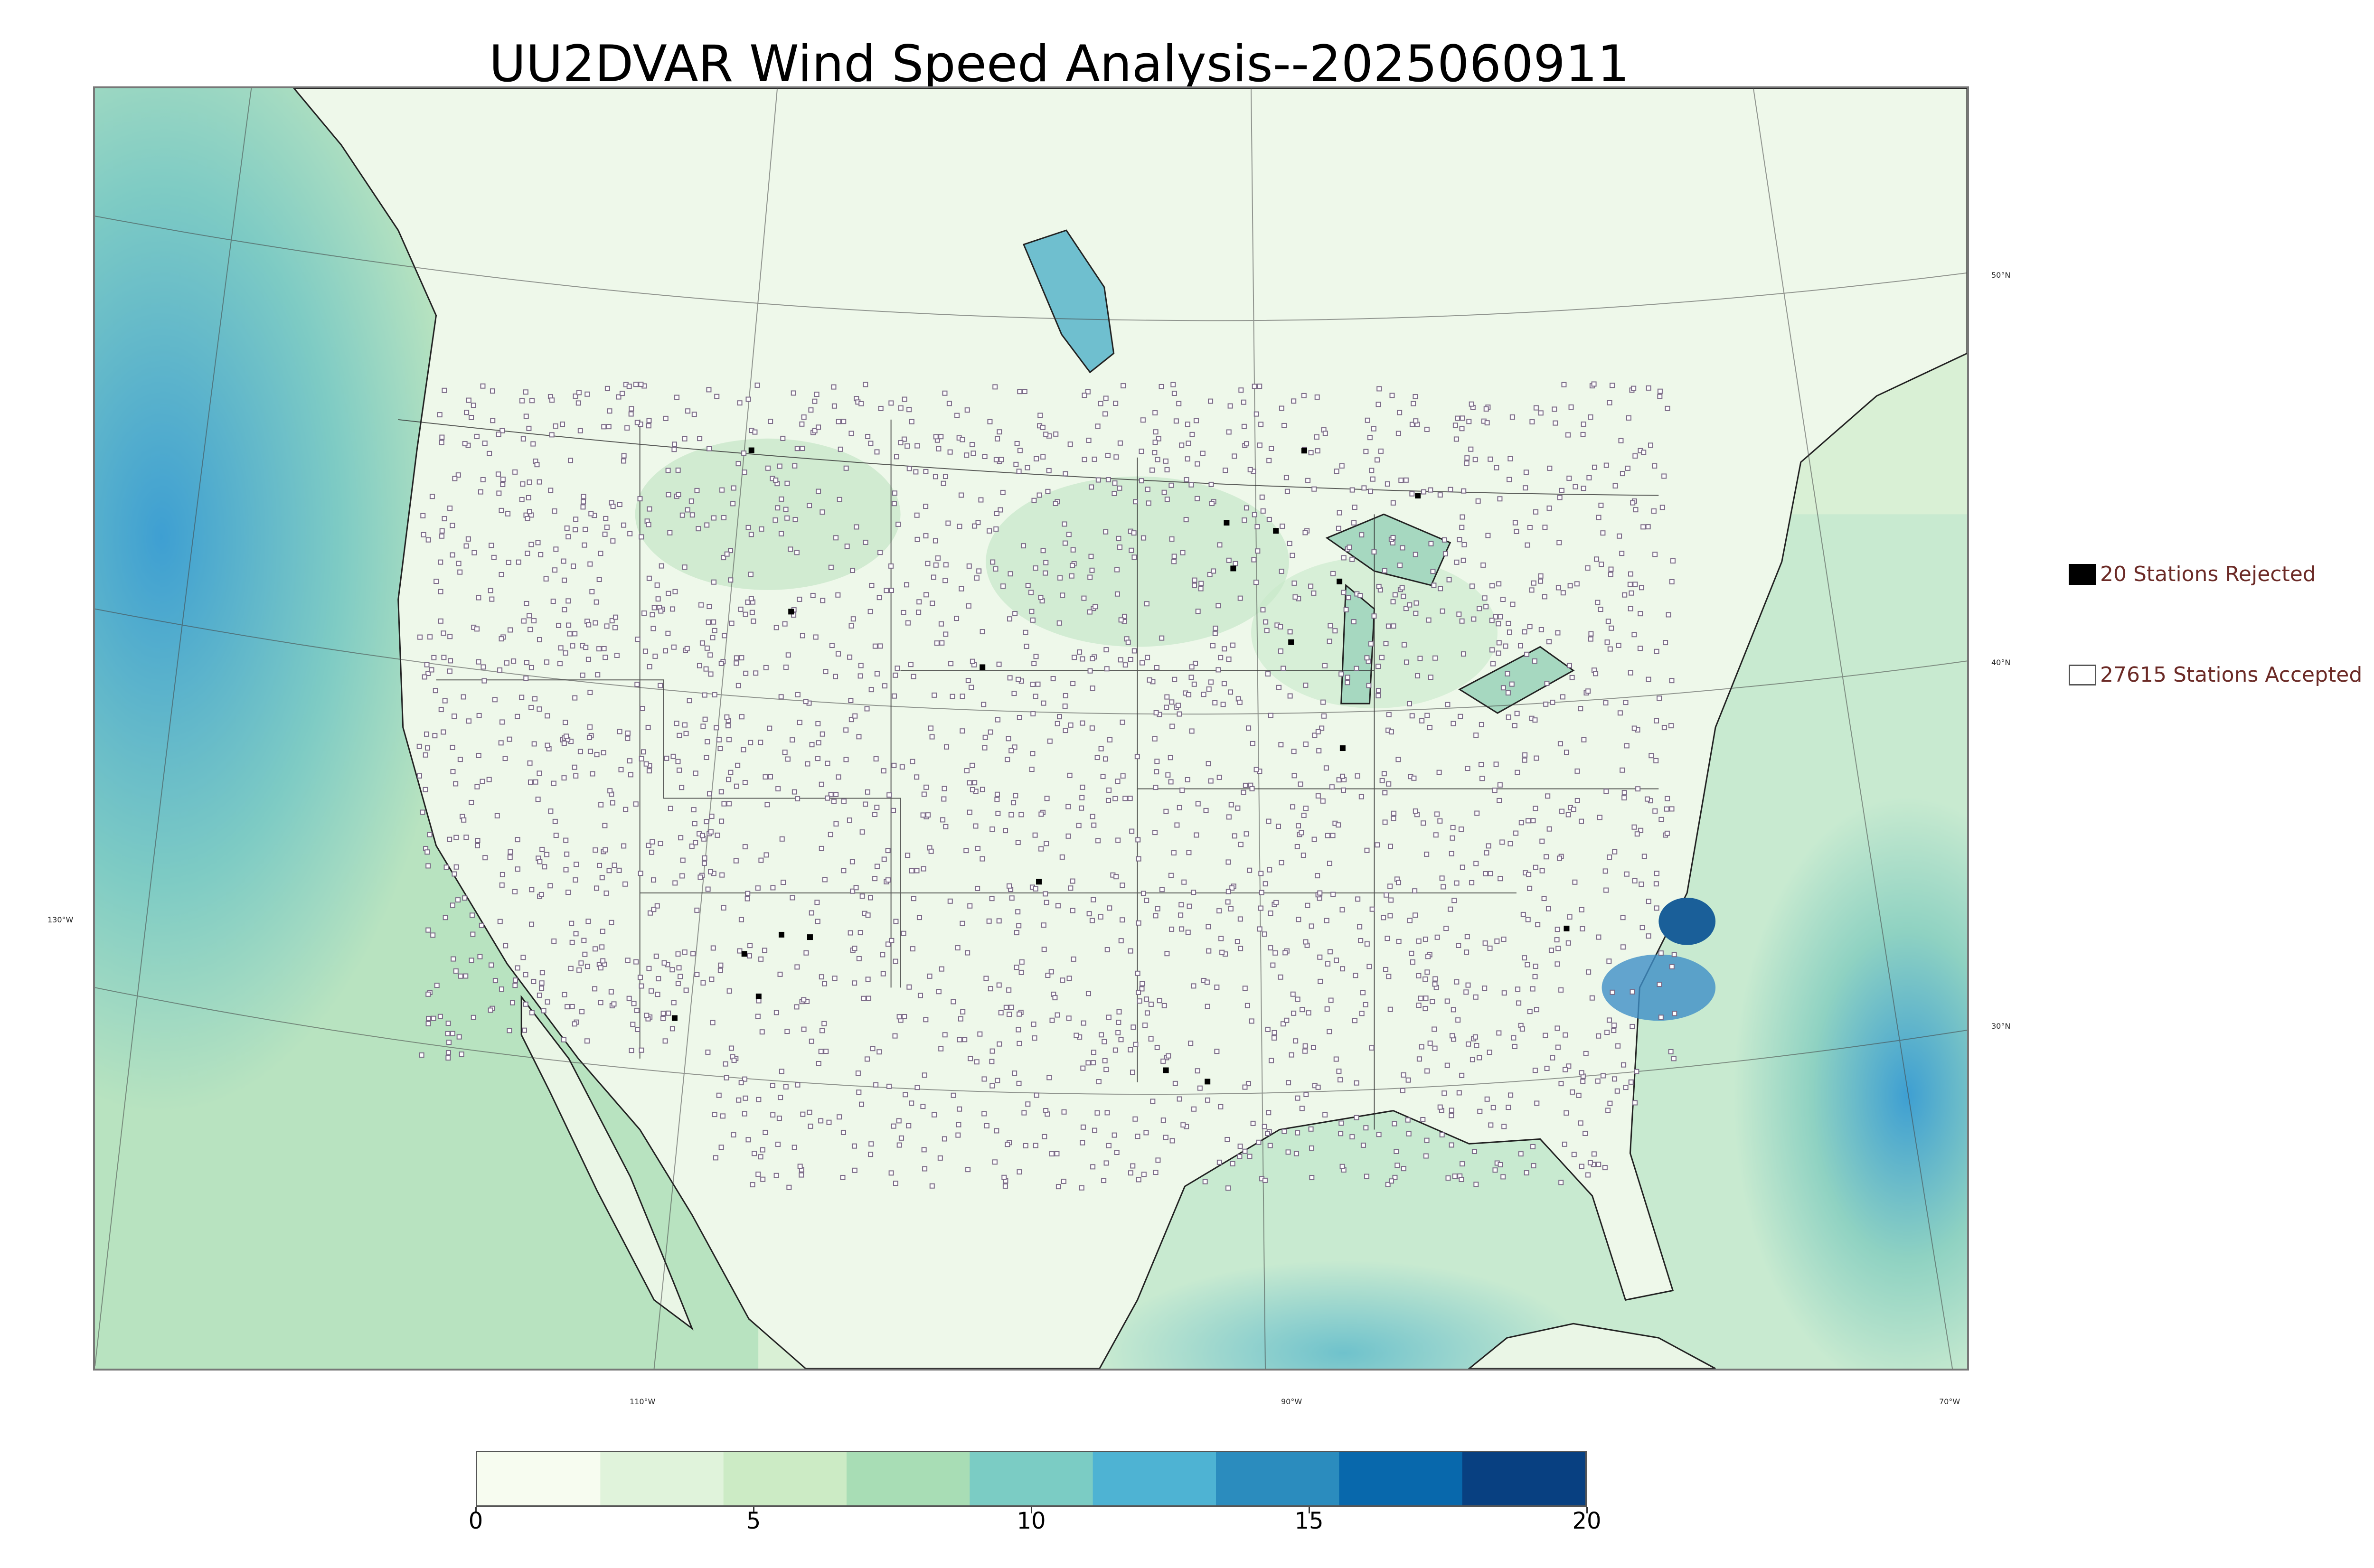  I want to click on strong-wind-band, so click(1659, 988).